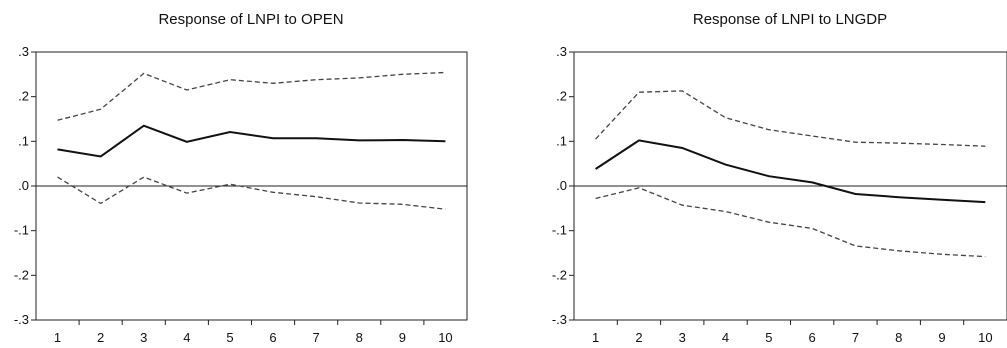 This screenshot has width=1007, height=348. What do you see at coordinates (250, 19) in the screenshot?
I see `chart-title: Response of LNPI to OPEN` at bounding box center [250, 19].